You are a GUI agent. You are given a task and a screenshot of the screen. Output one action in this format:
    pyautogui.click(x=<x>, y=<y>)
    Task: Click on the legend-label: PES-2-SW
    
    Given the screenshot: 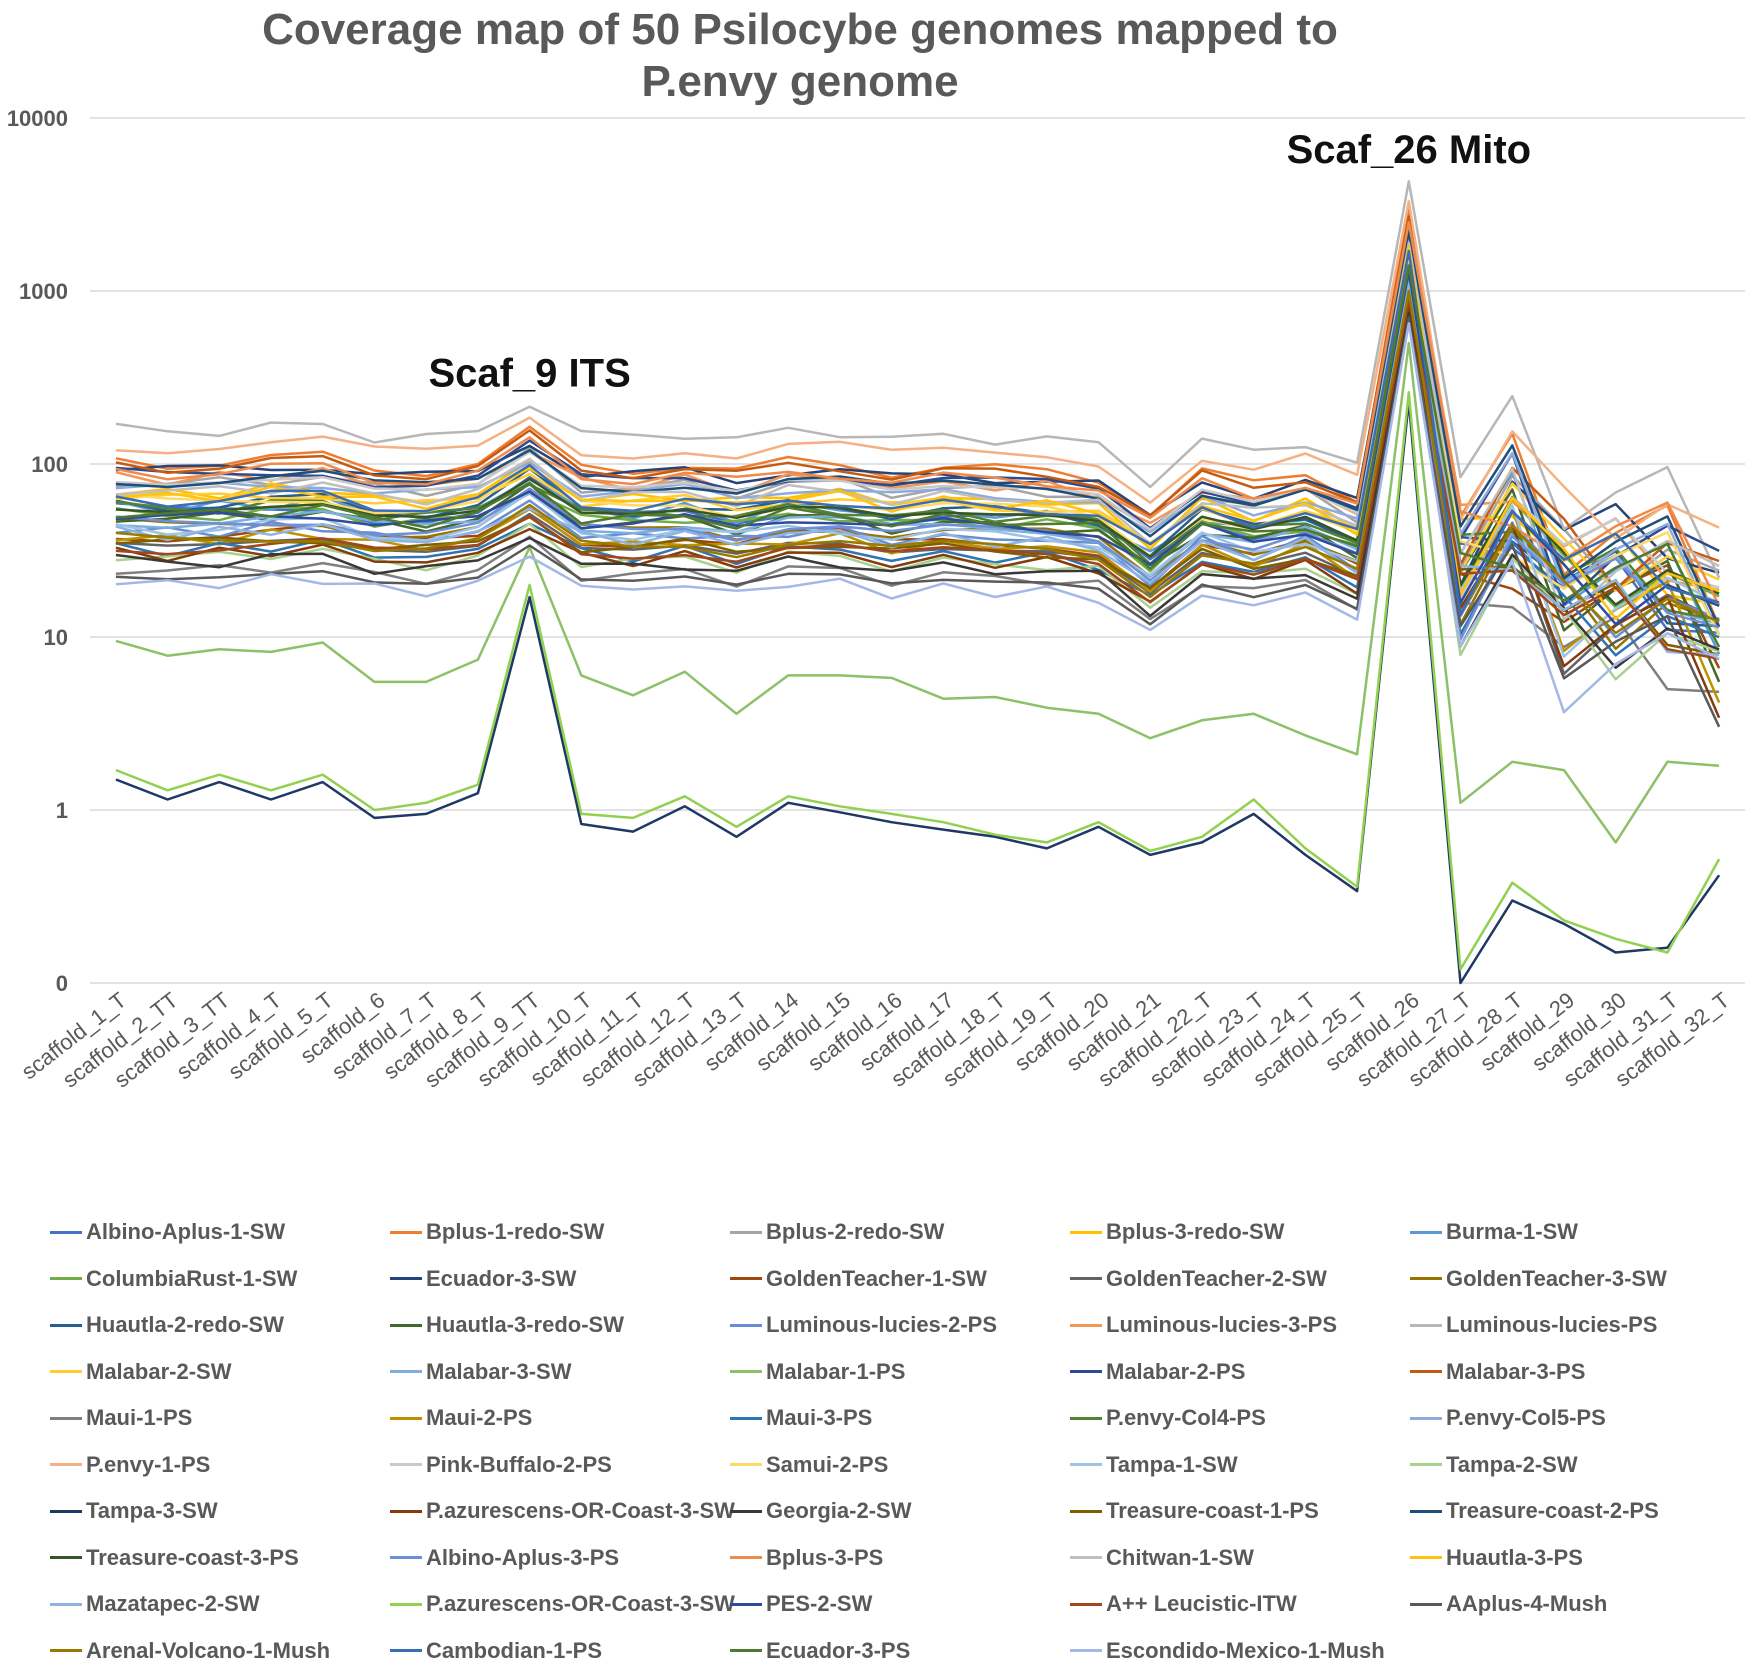 What is the action you would take?
    pyautogui.click(x=819, y=1603)
    